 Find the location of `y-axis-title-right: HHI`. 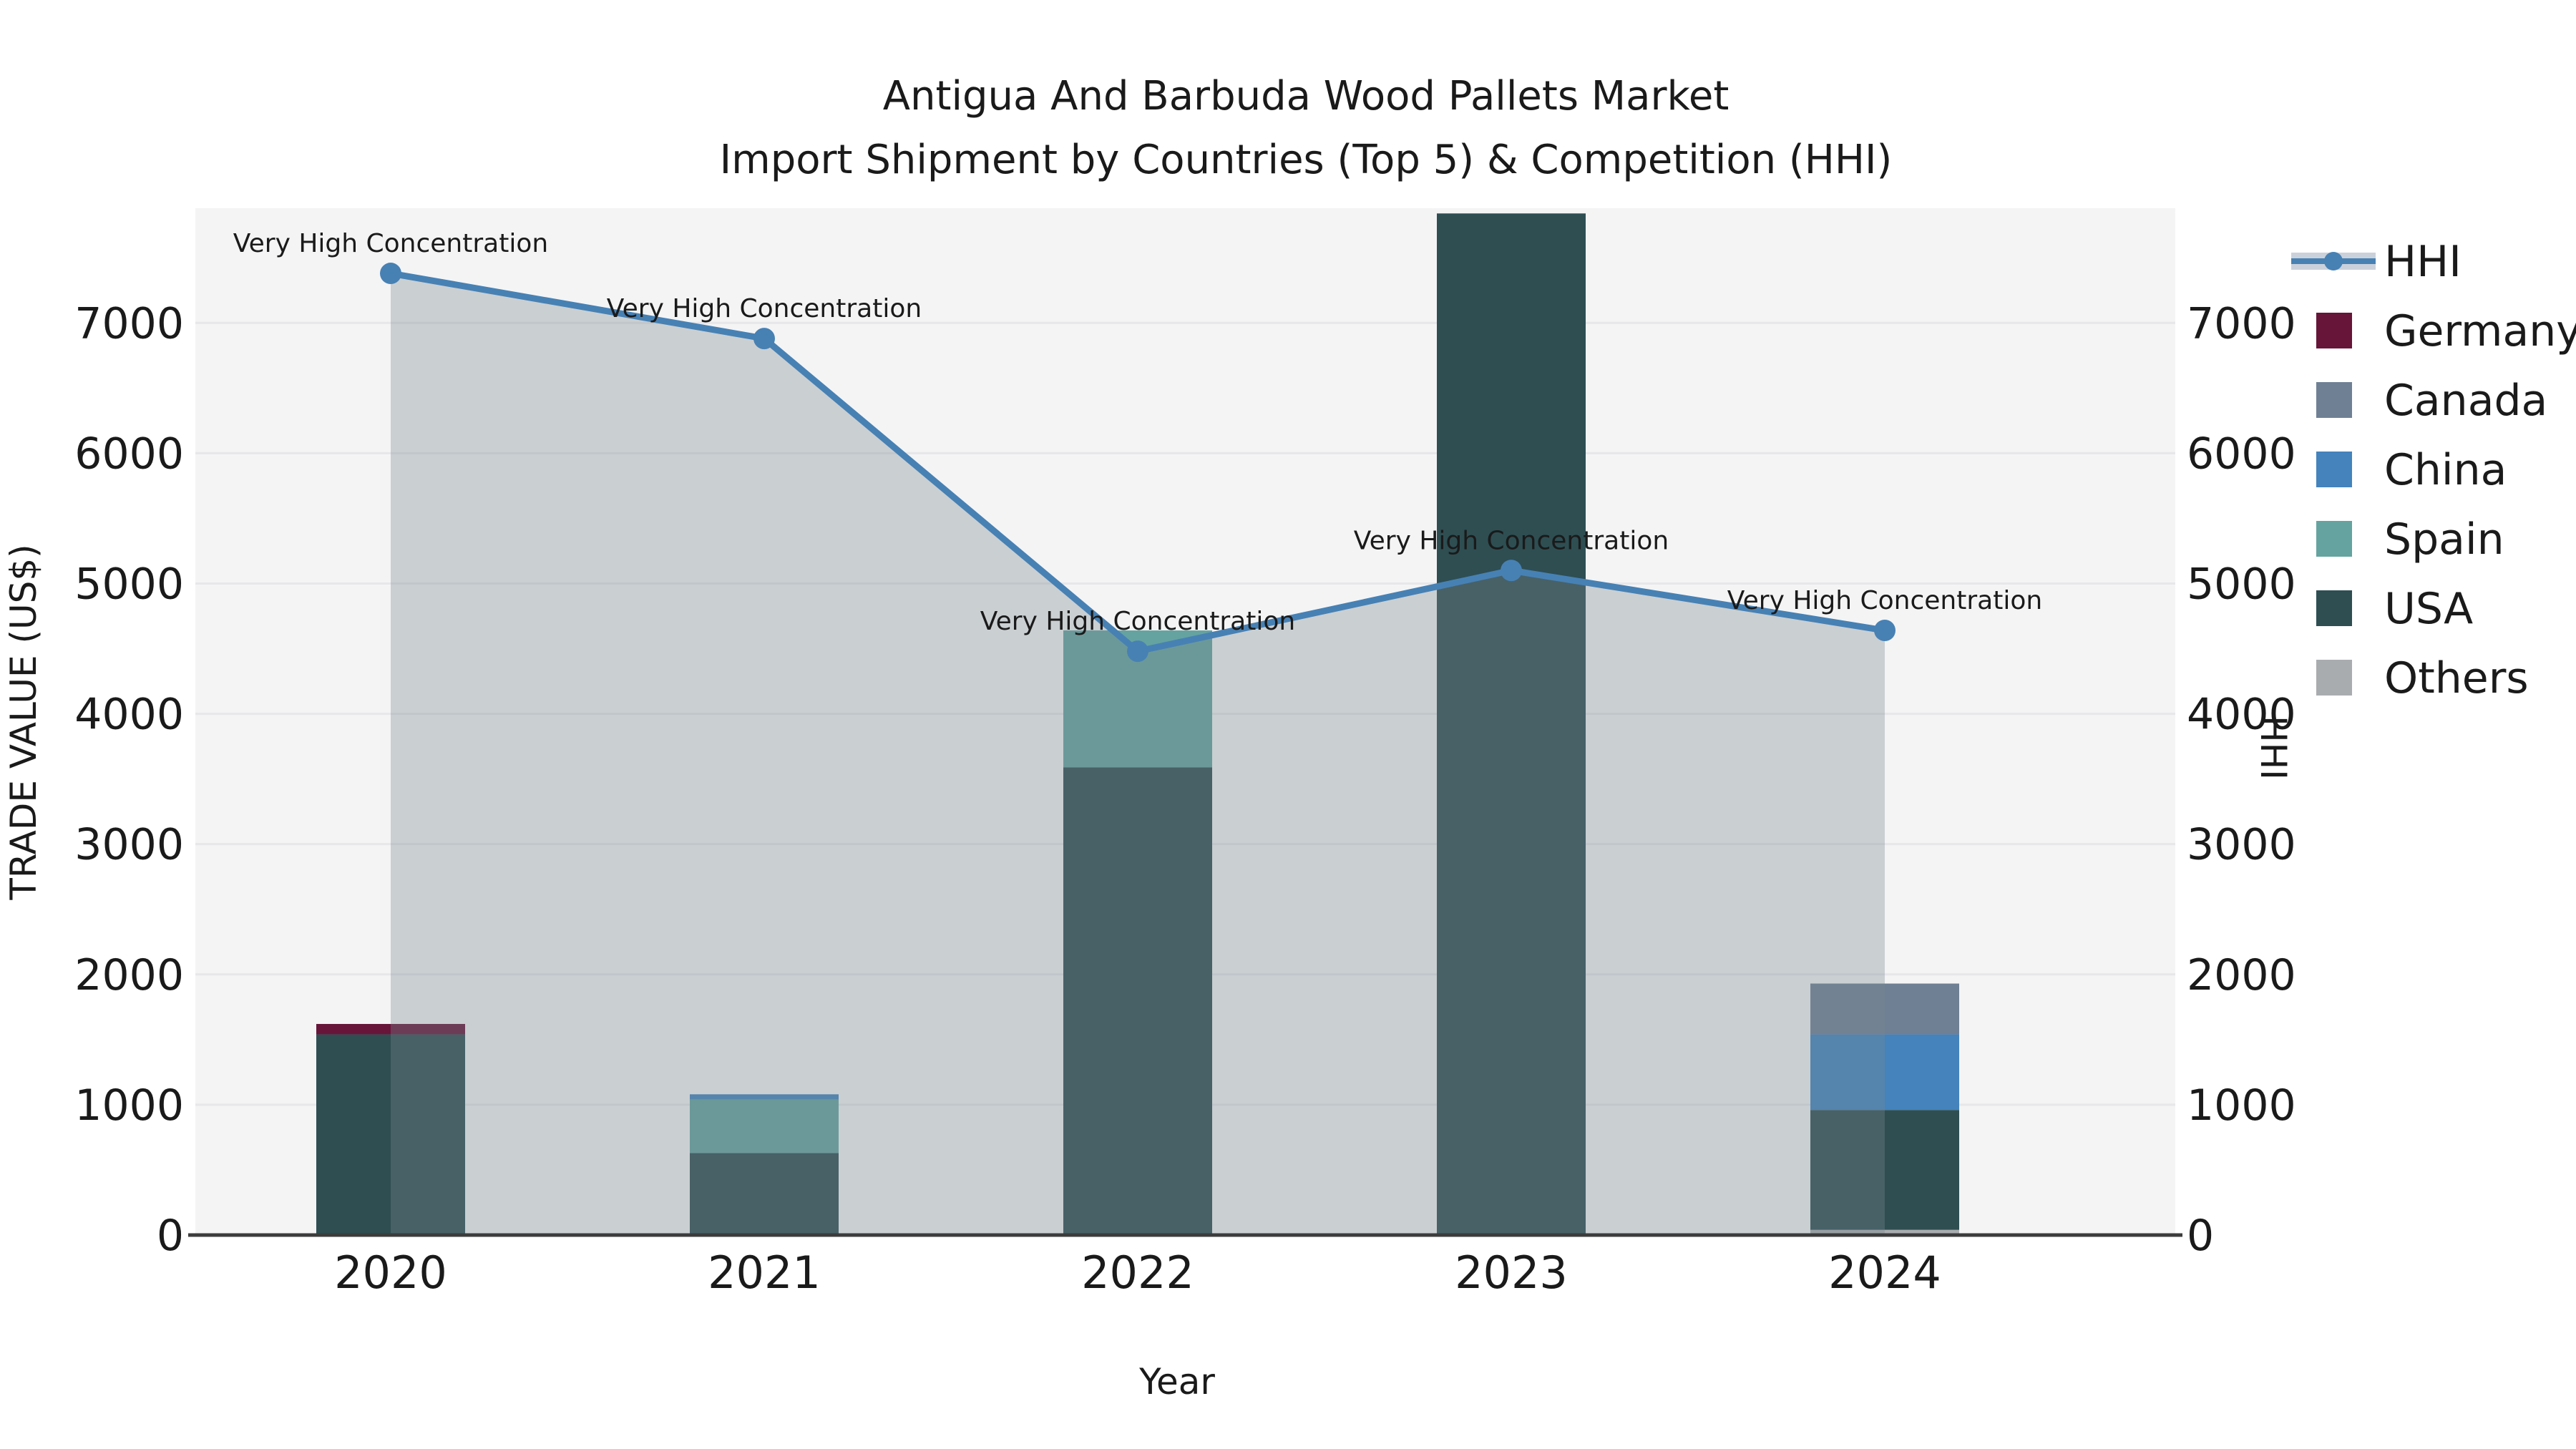

y-axis-title-right: HHI is located at coordinates (2273, 748).